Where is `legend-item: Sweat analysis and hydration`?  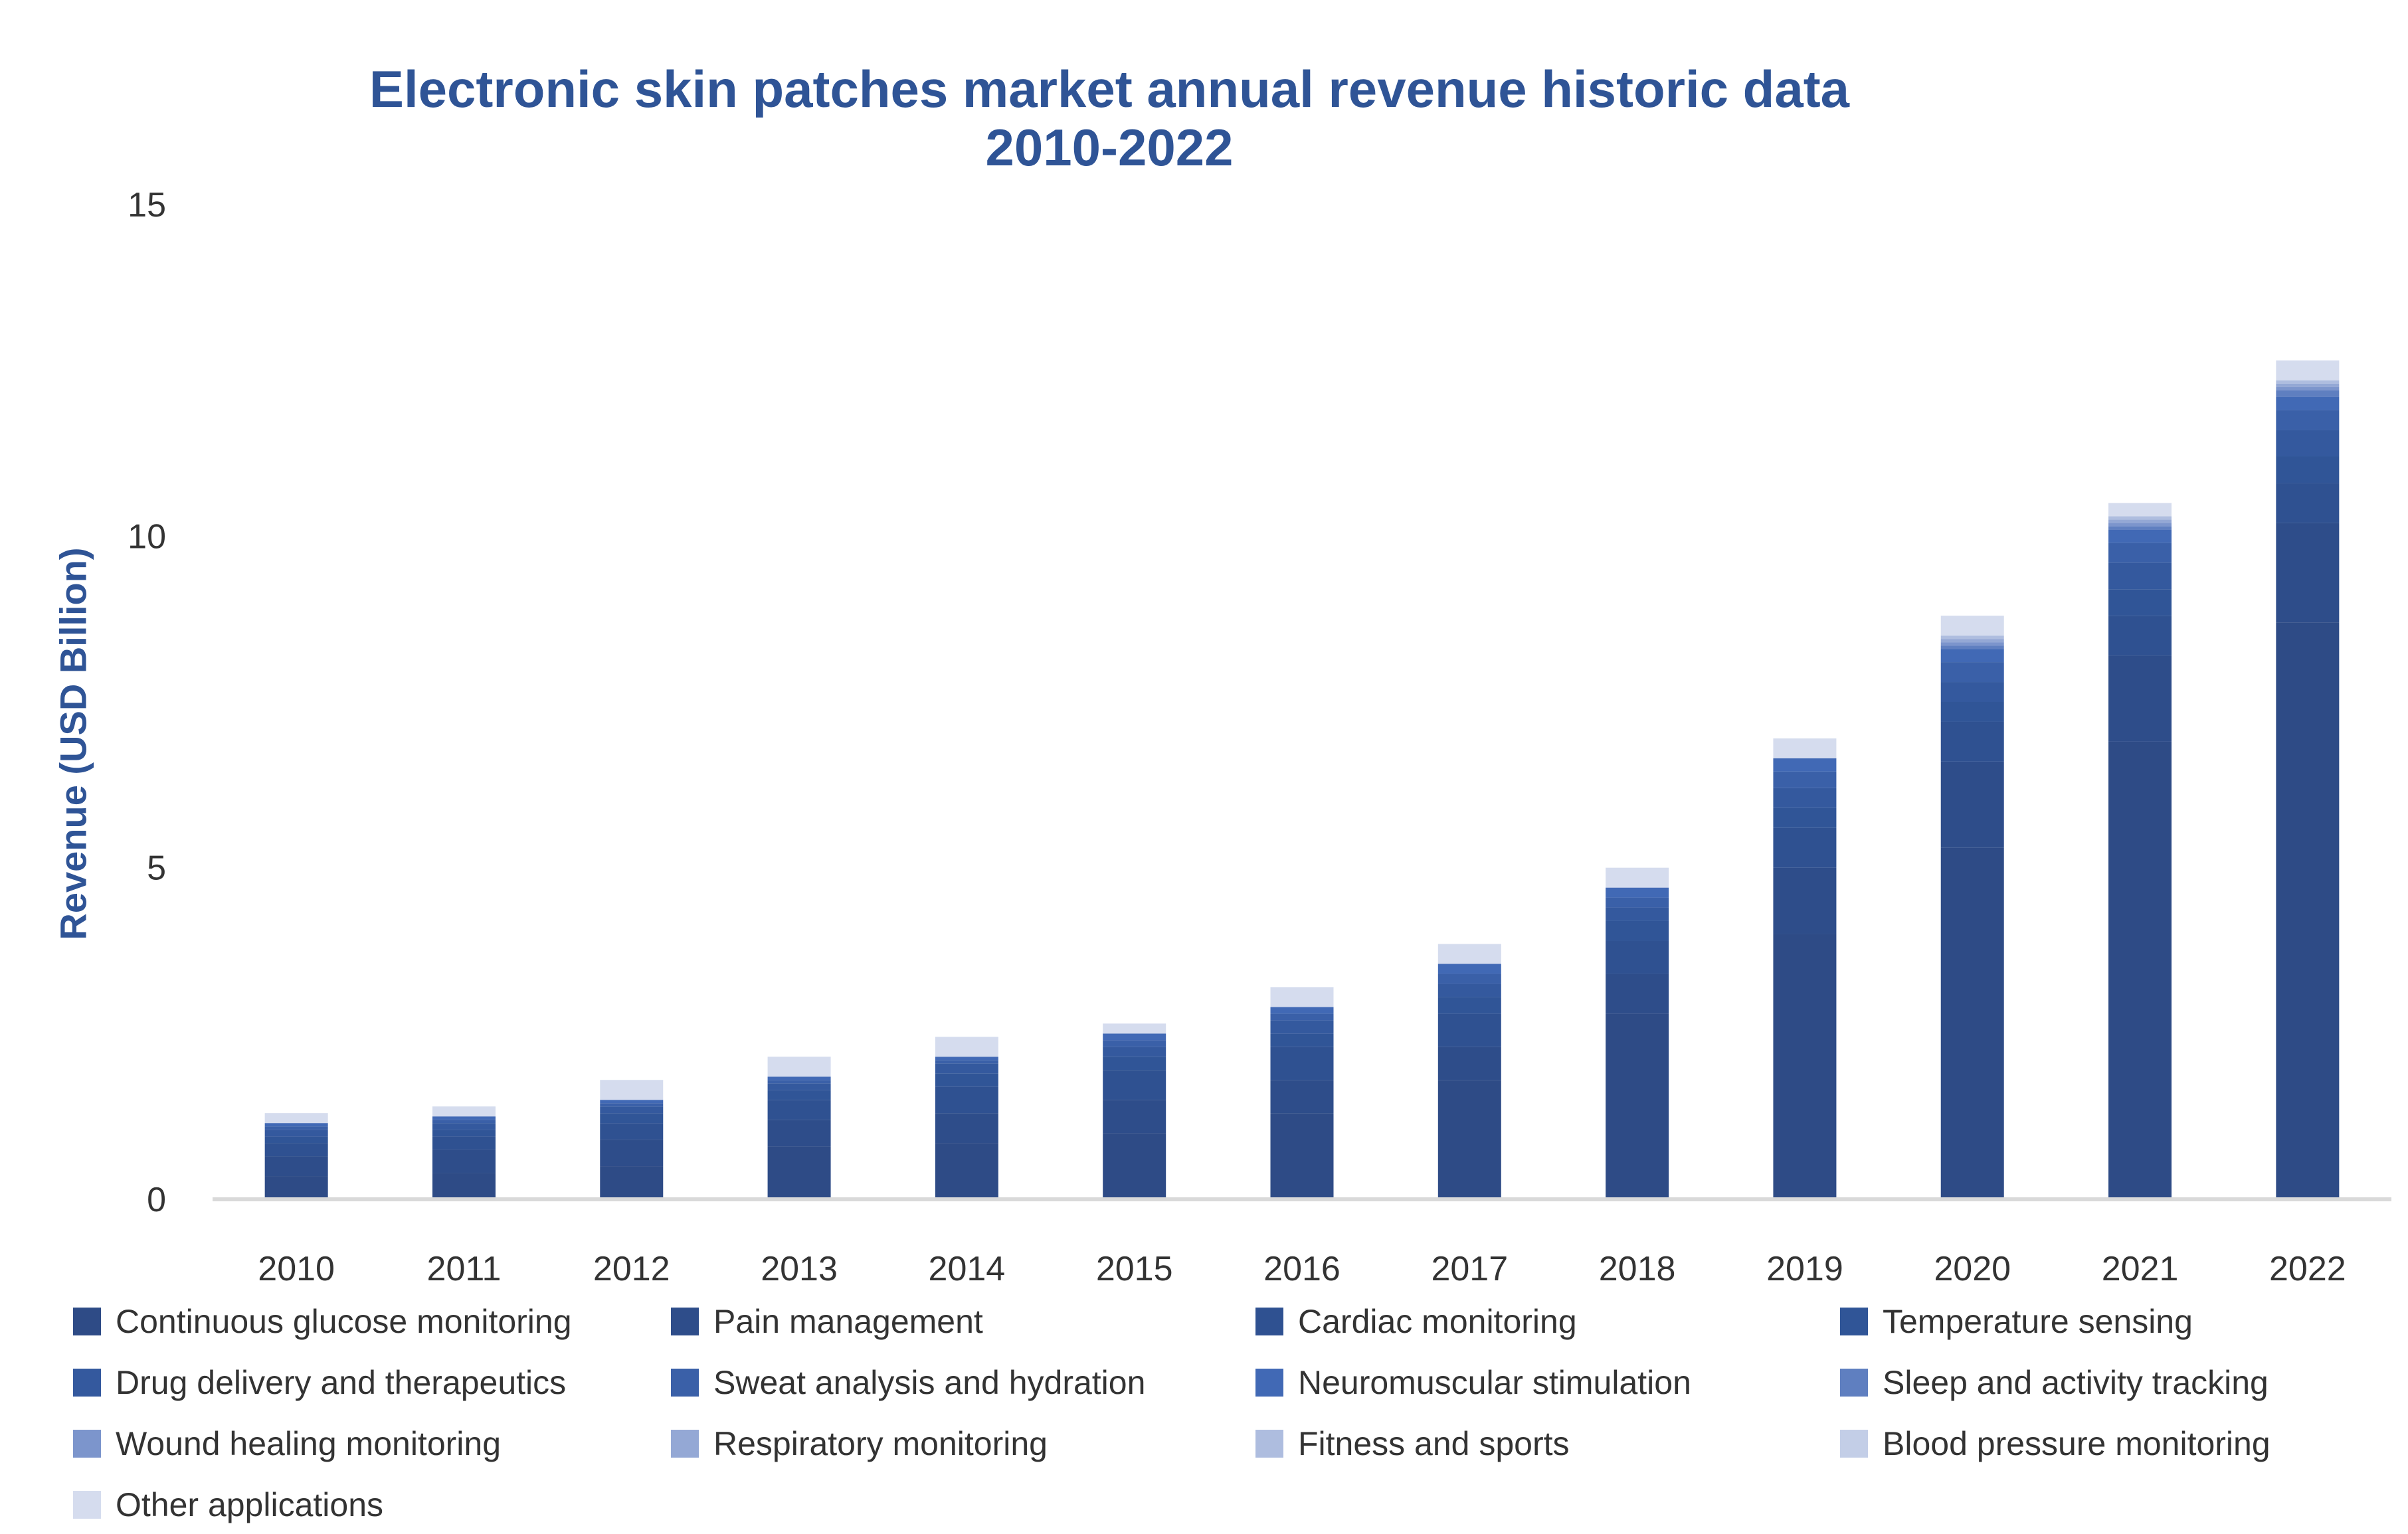
legend-item: Sweat analysis and hydration is located at coordinates (908, 1383).